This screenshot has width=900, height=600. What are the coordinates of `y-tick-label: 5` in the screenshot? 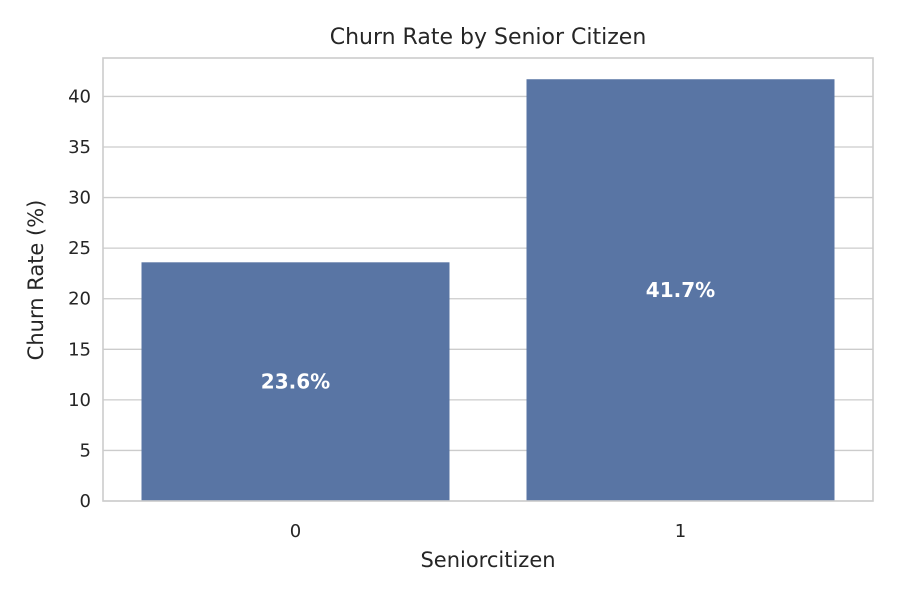 It's located at (85, 450).